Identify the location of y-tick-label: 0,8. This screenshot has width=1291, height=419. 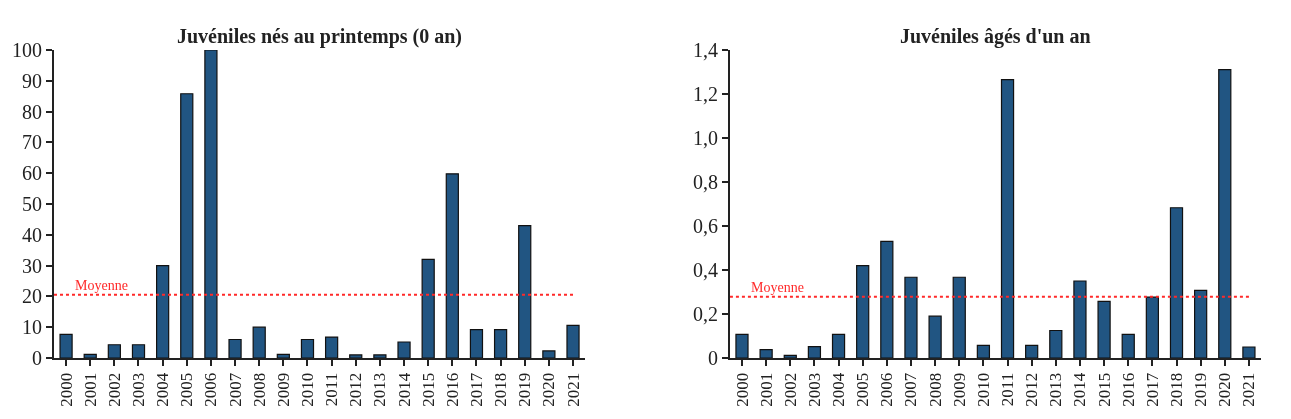
(705, 182).